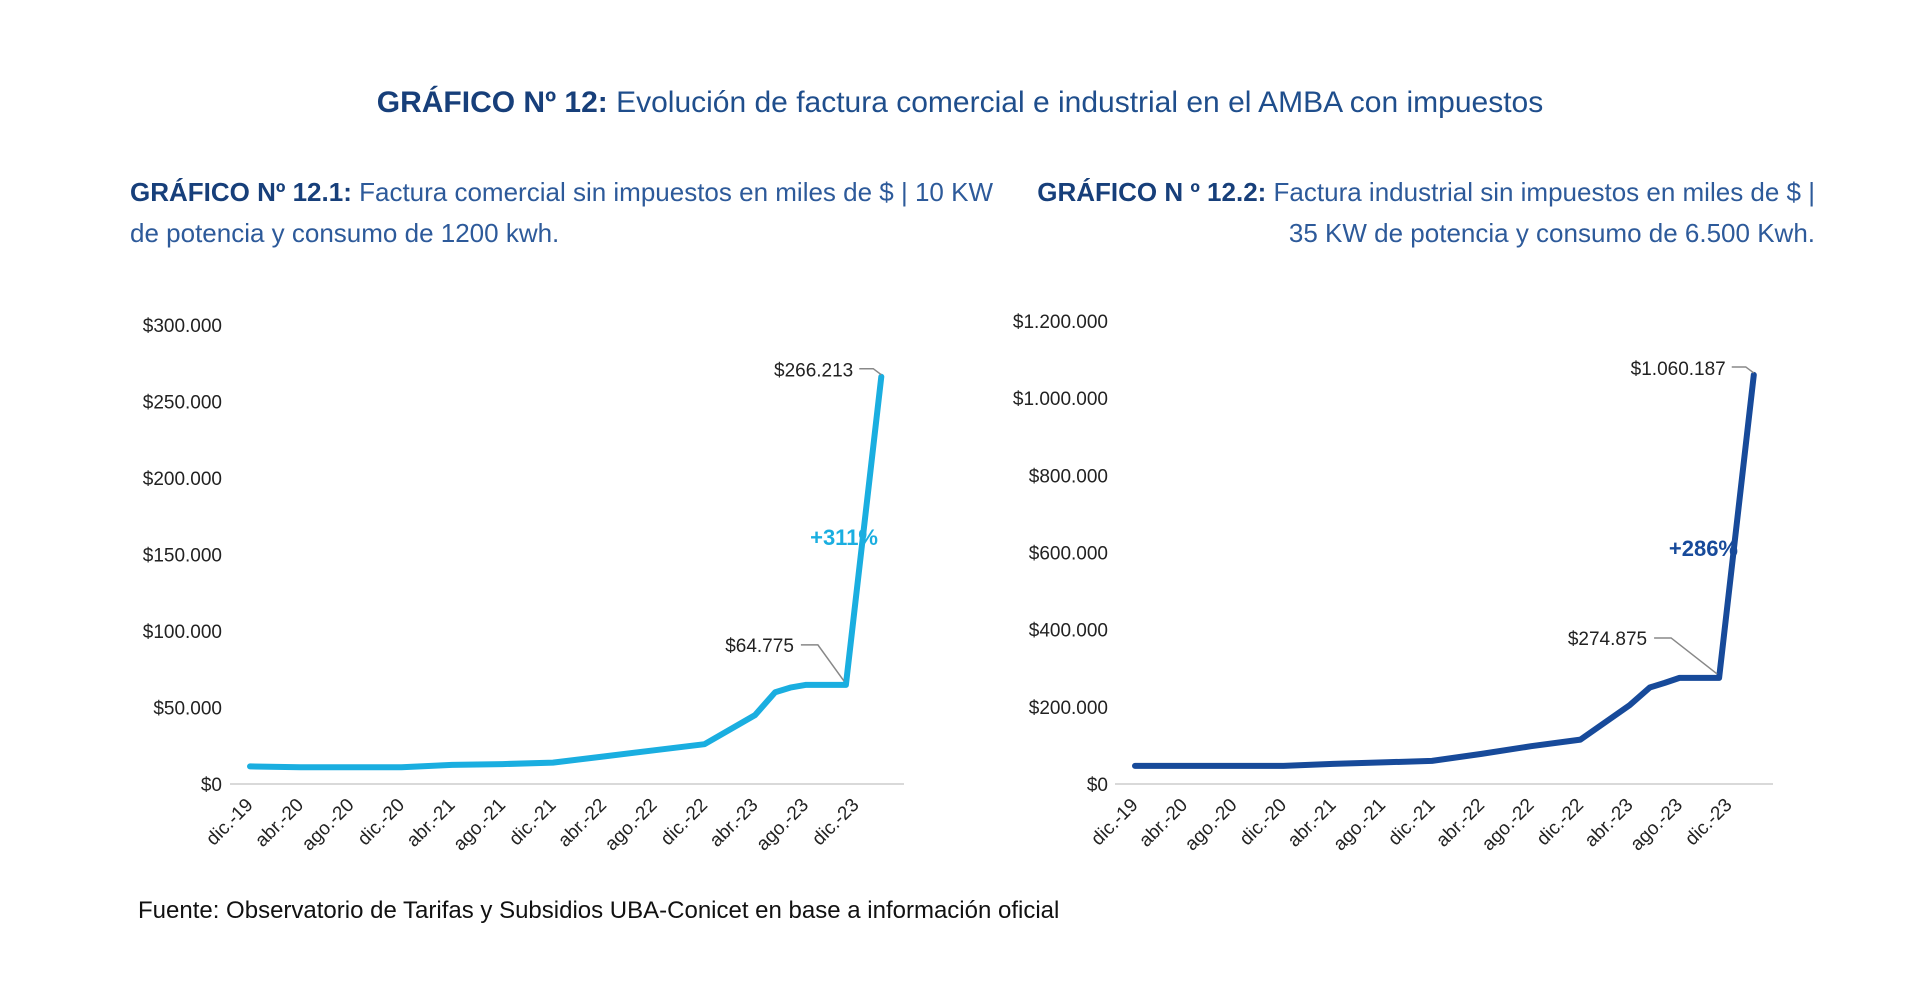 Image resolution: width=1920 pixels, height=983 pixels. I want to click on plateau-value-label: $64.775, so click(759, 646).